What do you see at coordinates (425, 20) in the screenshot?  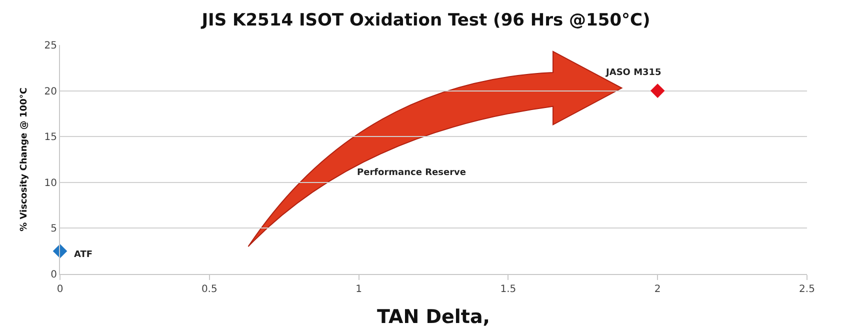 I see `chart-title: JIS K2514 ISOT Oxidation Test (96 Hrs @150°C)` at bounding box center [425, 20].